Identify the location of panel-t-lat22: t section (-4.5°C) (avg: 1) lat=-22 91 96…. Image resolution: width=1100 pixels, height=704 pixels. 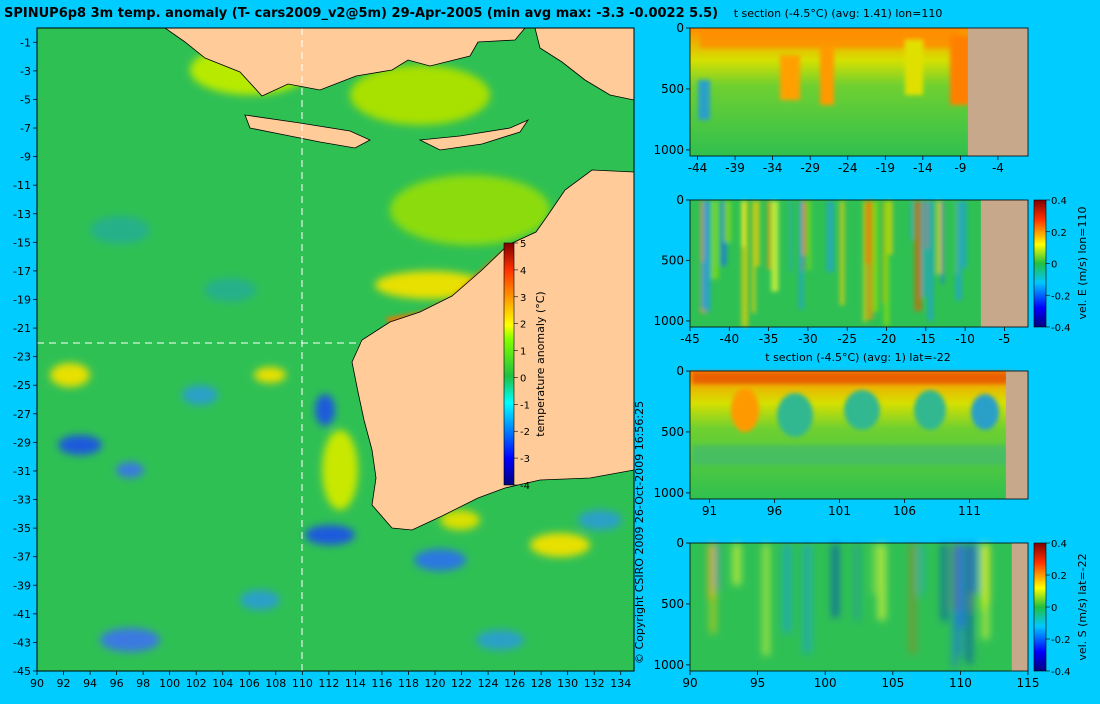
(841, 434).